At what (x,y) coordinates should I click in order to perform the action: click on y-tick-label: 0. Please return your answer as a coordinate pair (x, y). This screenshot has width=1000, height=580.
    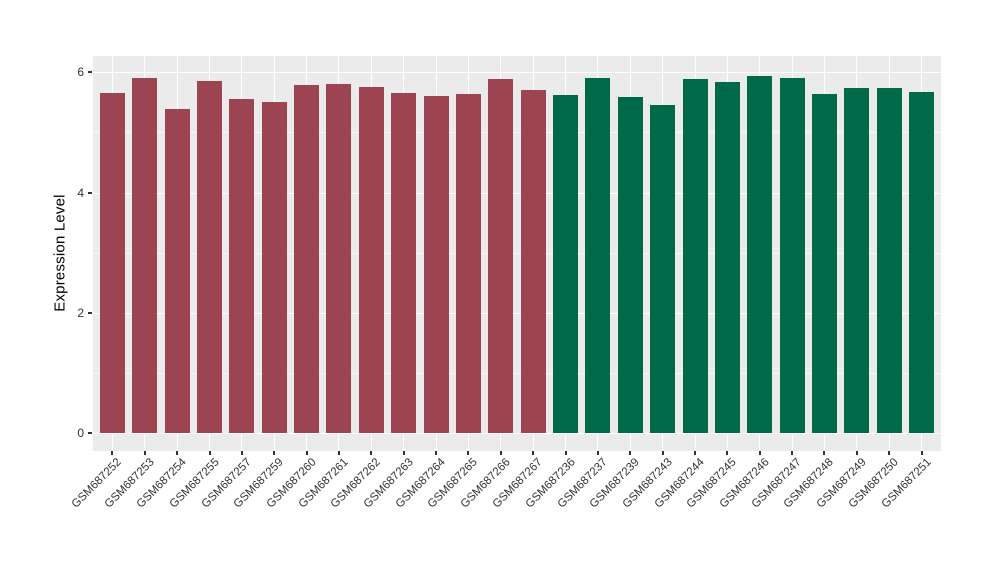
    Looking at the image, I should click on (80, 433).